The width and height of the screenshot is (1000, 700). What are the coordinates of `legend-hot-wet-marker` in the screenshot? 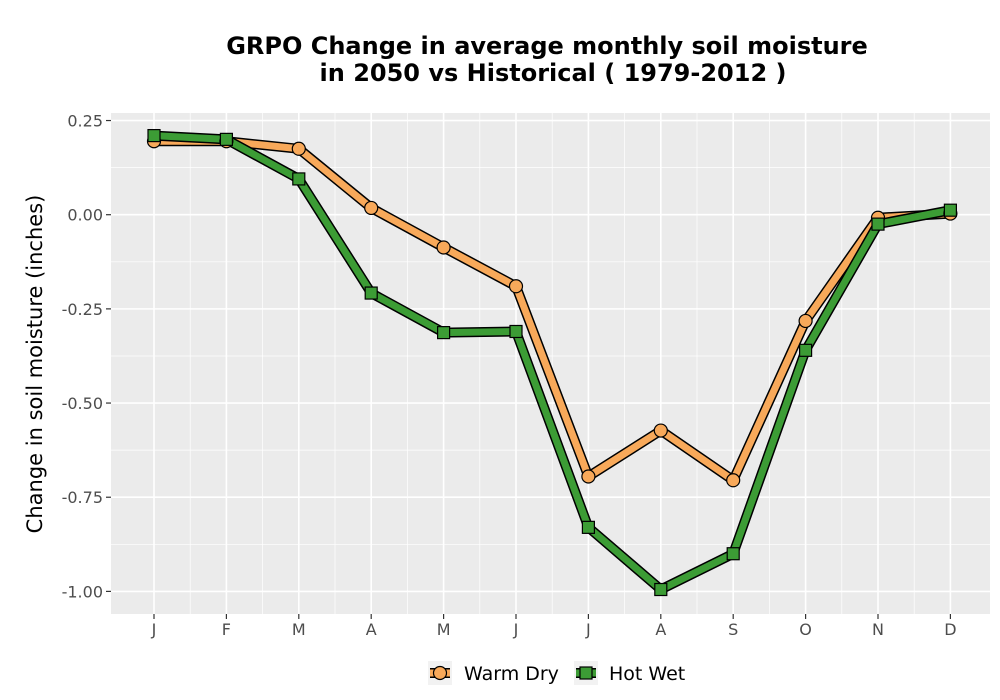 It's located at (586, 673).